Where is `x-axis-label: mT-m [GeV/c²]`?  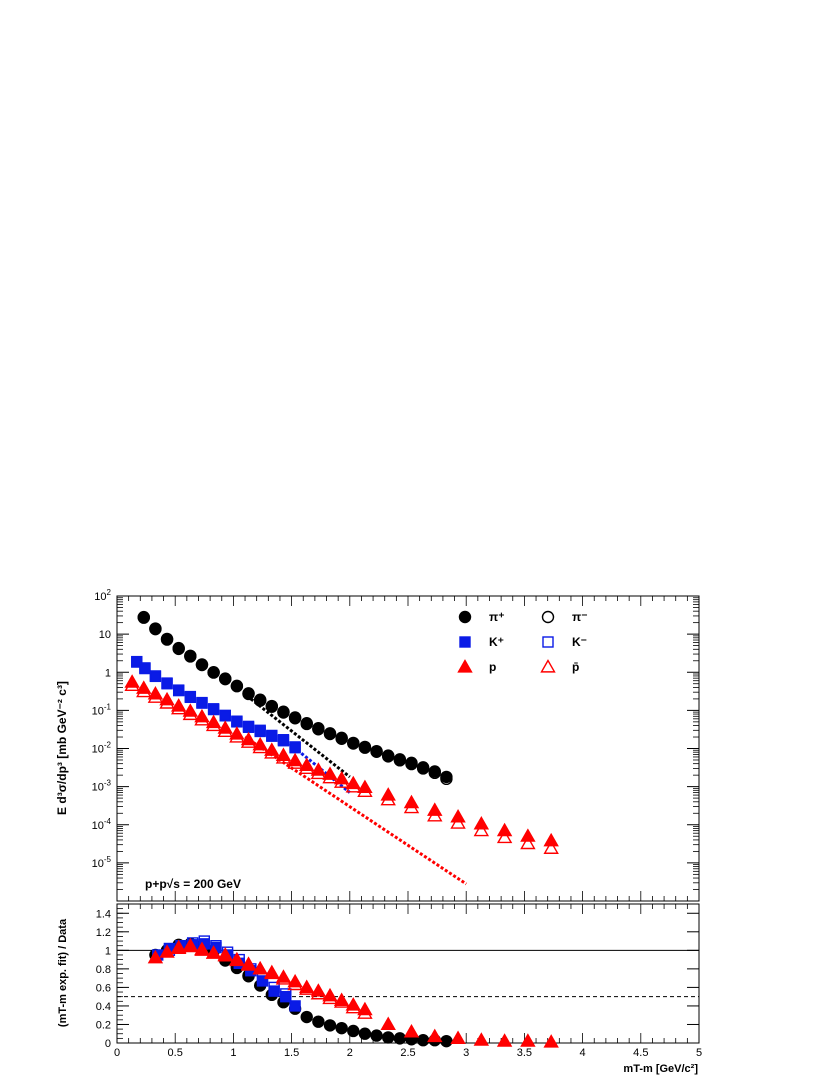 x-axis-label: mT-m [GeV/c²] is located at coordinates (660, 1069).